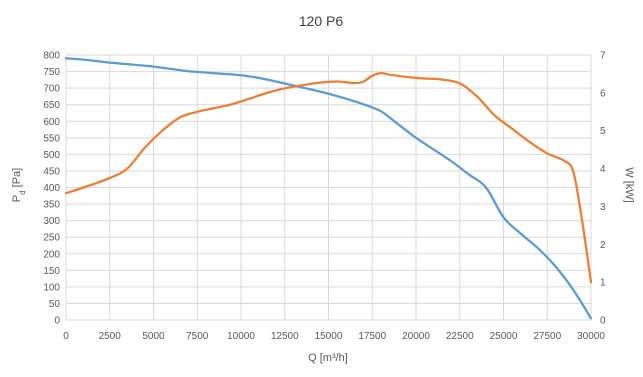 This screenshot has width=643, height=377. Describe the element at coordinates (591, 336) in the screenshot. I see `x-tick-label: 30000` at that location.